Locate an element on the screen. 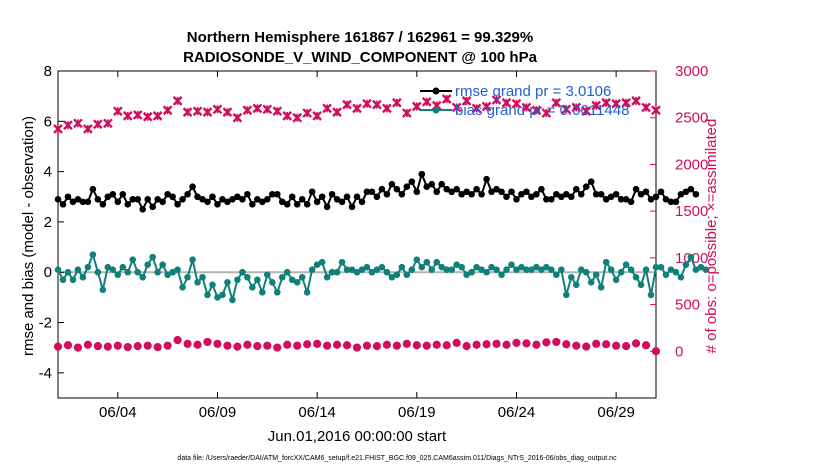  y-left-tick-label: 4 is located at coordinates (48, 172).